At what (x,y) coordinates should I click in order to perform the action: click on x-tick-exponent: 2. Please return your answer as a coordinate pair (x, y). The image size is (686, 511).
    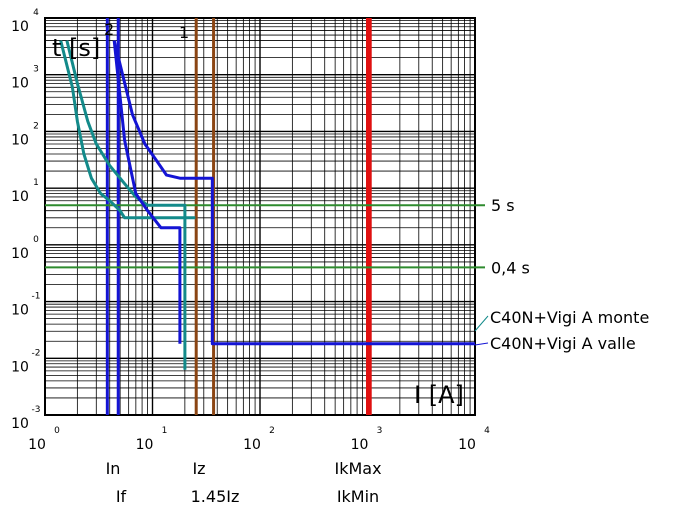
    Looking at the image, I should click on (272, 431).